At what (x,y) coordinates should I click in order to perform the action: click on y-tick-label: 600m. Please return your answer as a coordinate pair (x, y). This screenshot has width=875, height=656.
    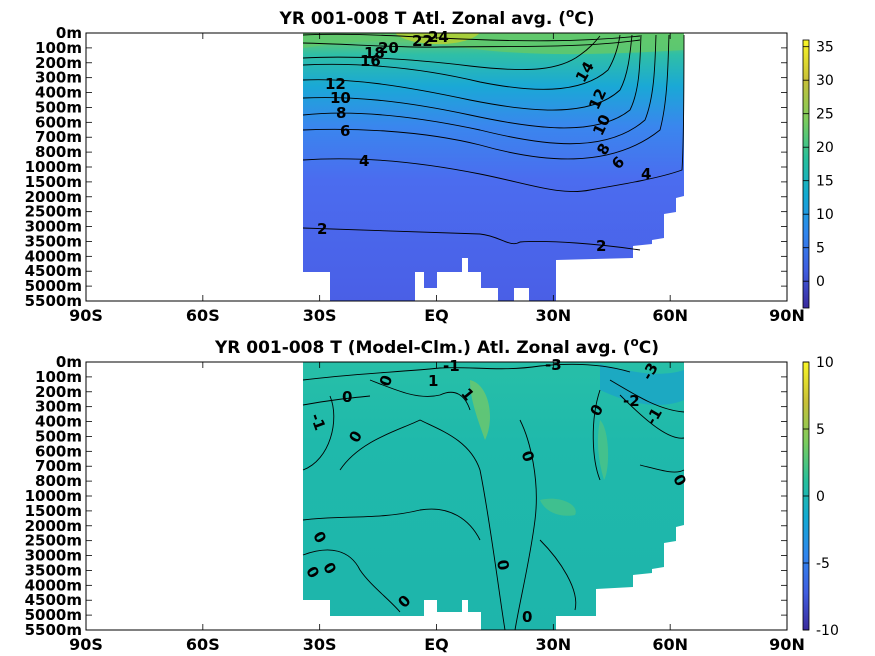
    Looking at the image, I should click on (58, 451).